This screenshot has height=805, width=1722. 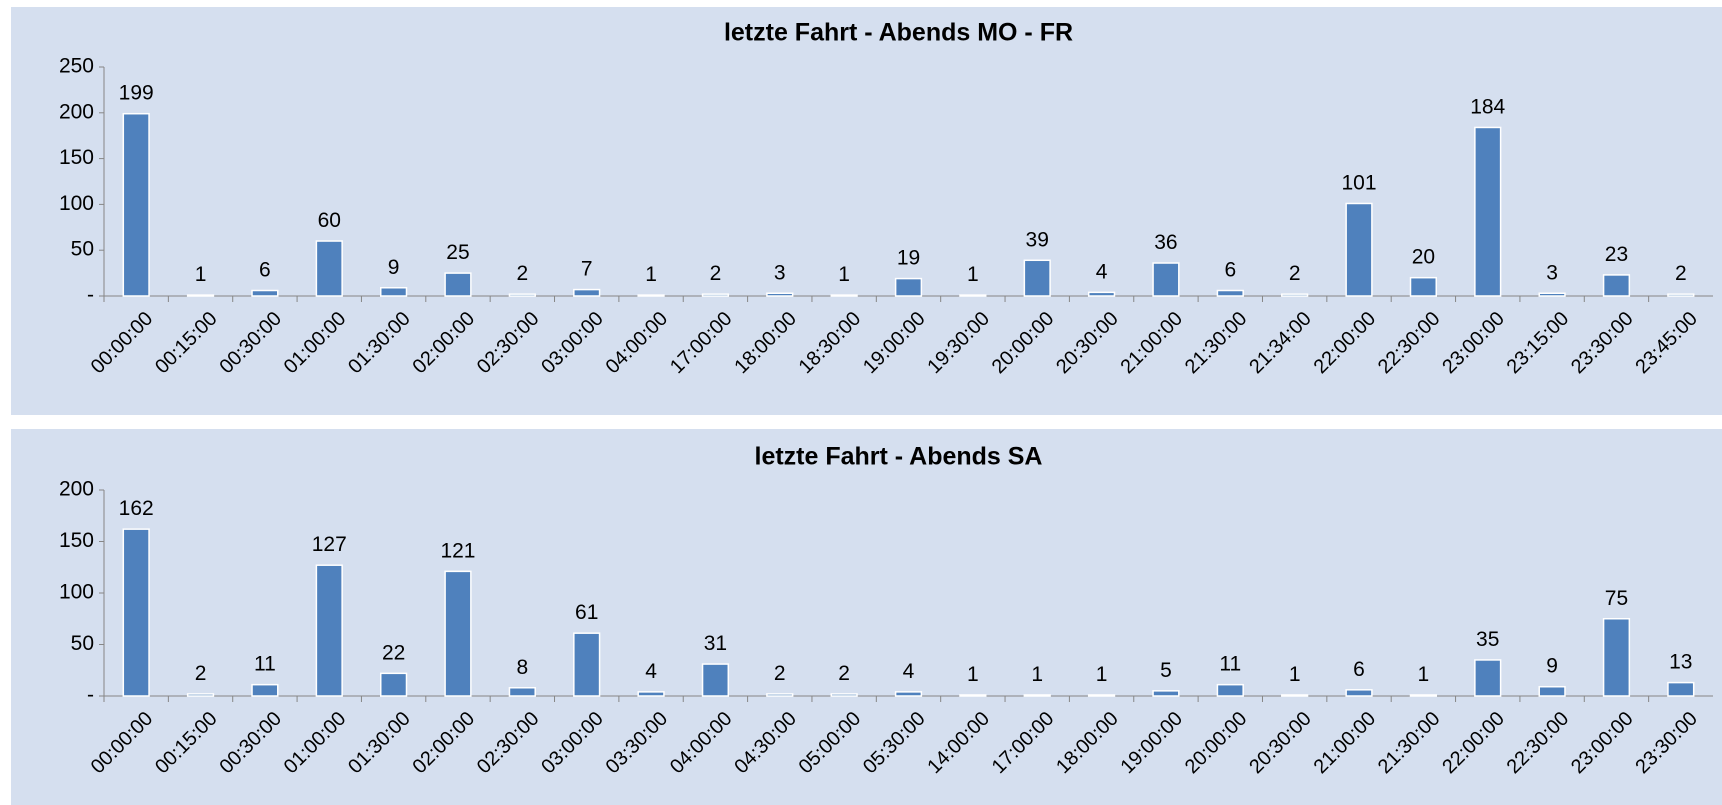 What do you see at coordinates (1487, 639) in the screenshot?
I see `data-label: 35` at bounding box center [1487, 639].